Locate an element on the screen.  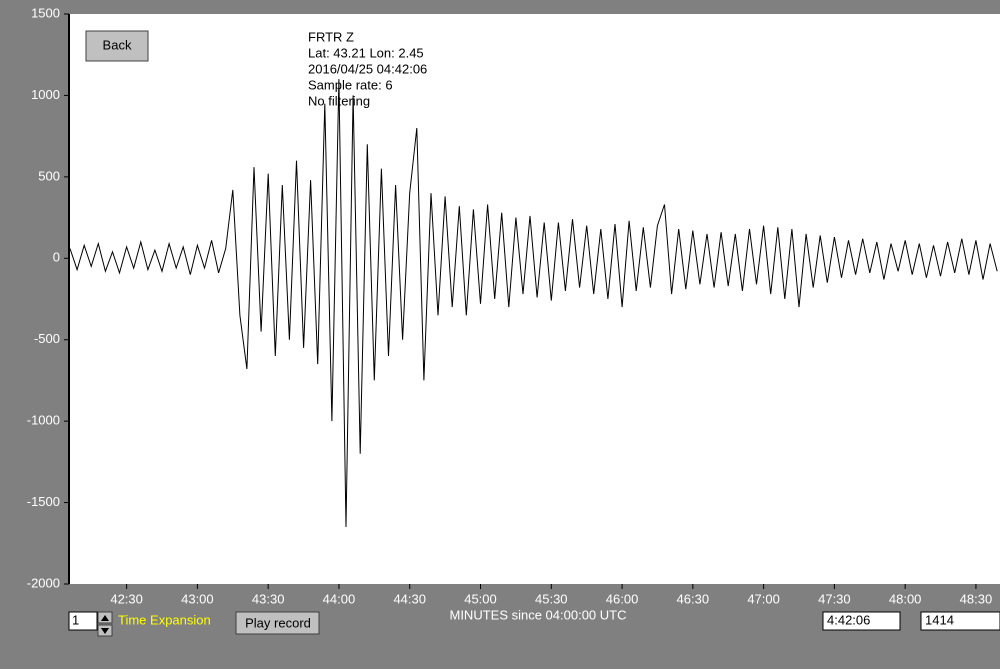
info-line: Lat: 43.21 Lon: 2.45 is located at coordinates (366, 52).